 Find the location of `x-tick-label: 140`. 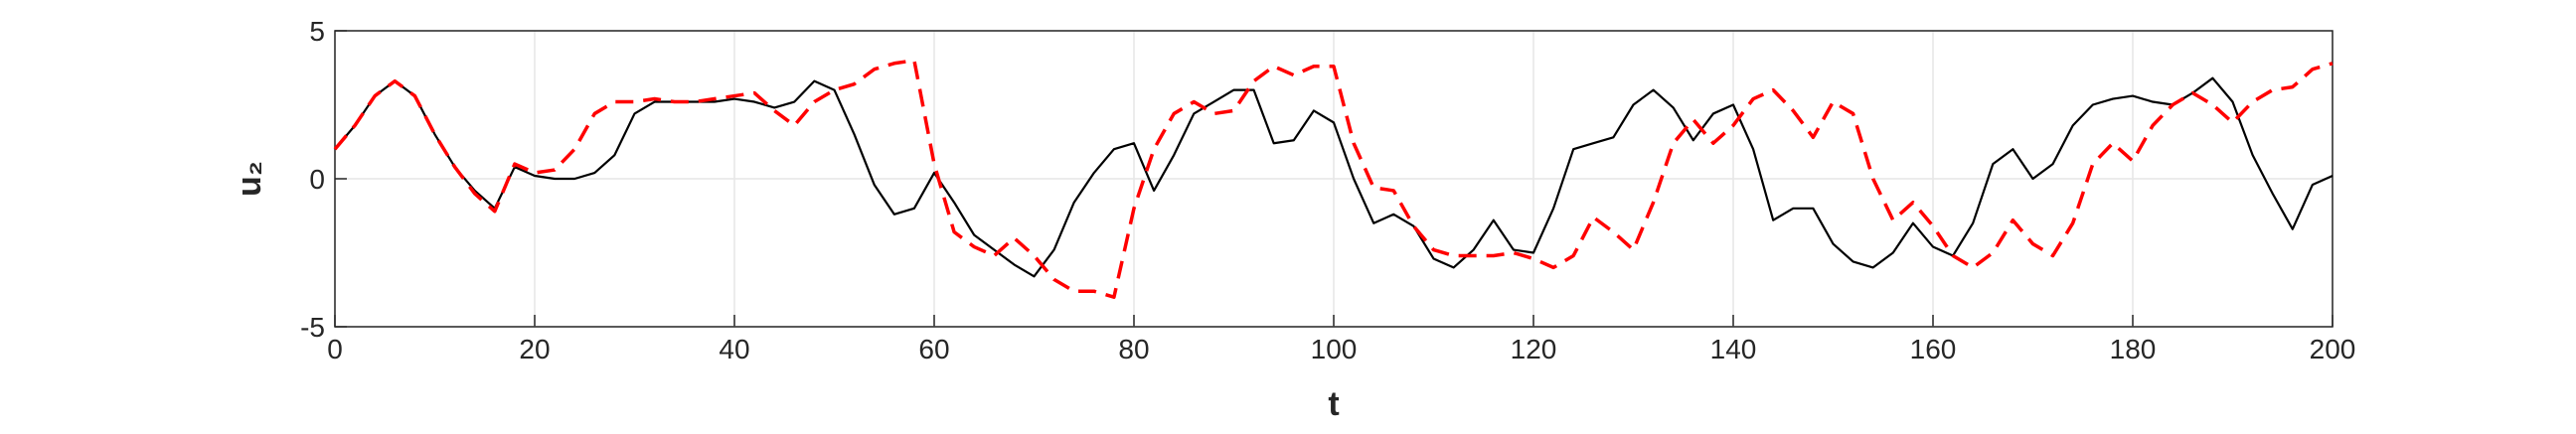

x-tick-label: 140 is located at coordinates (1733, 349).